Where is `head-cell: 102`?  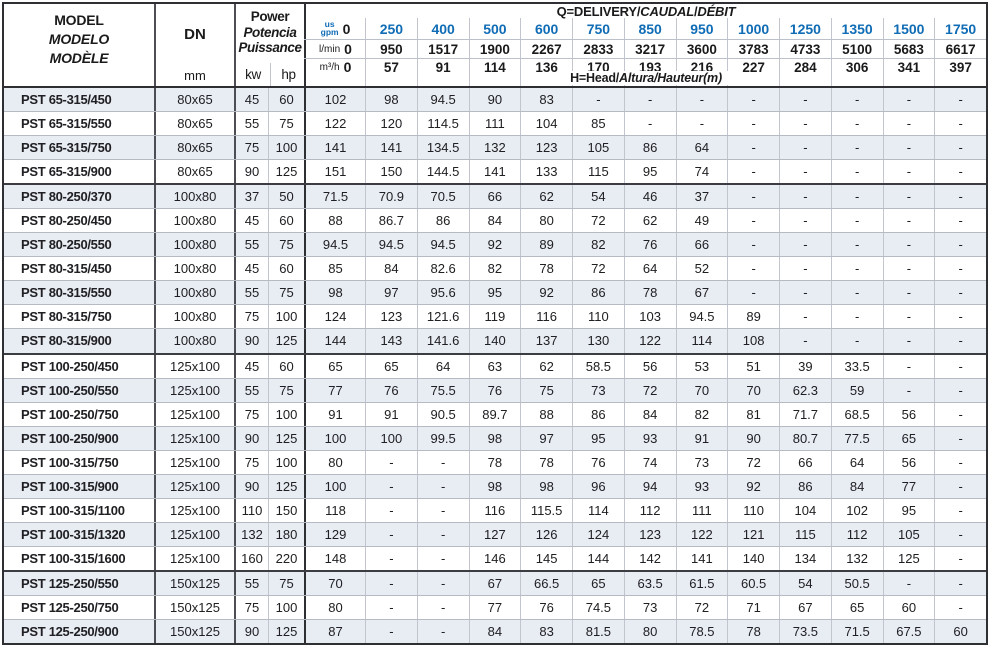
head-cell: 102 is located at coordinates (334, 100).